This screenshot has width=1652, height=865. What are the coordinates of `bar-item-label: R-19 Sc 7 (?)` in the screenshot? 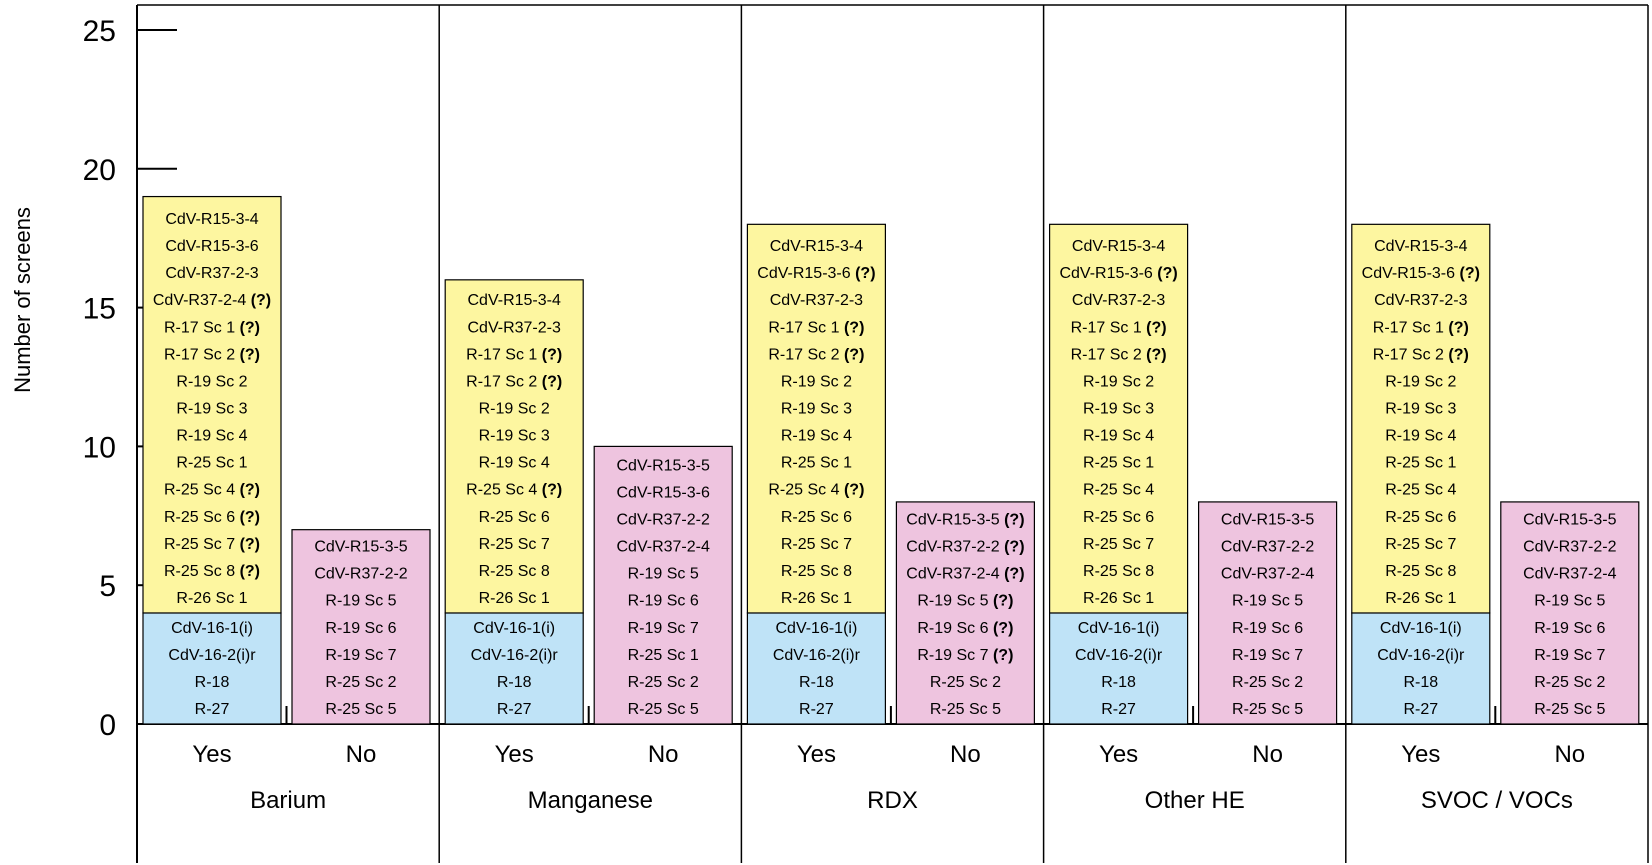 It's located at (965, 655).